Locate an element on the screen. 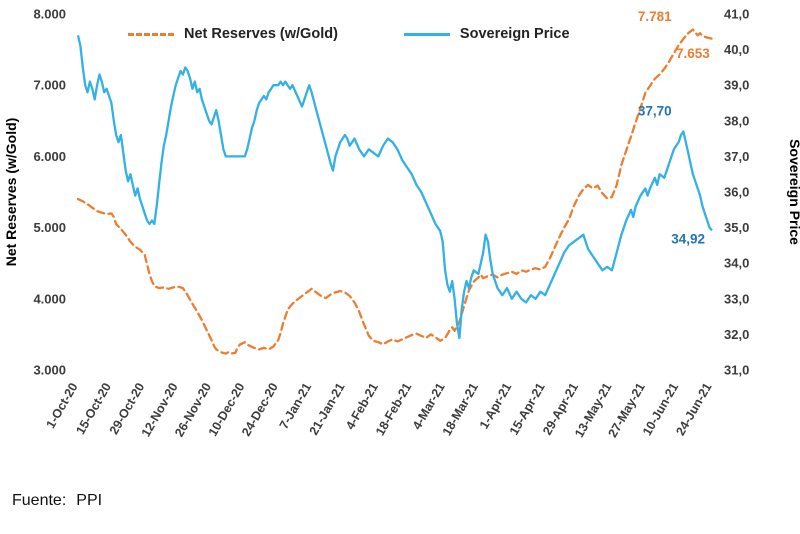 Image resolution: width=800 pixels, height=534 pixels. right-axis-tick: 34,0 is located at coordinates (736, 263).